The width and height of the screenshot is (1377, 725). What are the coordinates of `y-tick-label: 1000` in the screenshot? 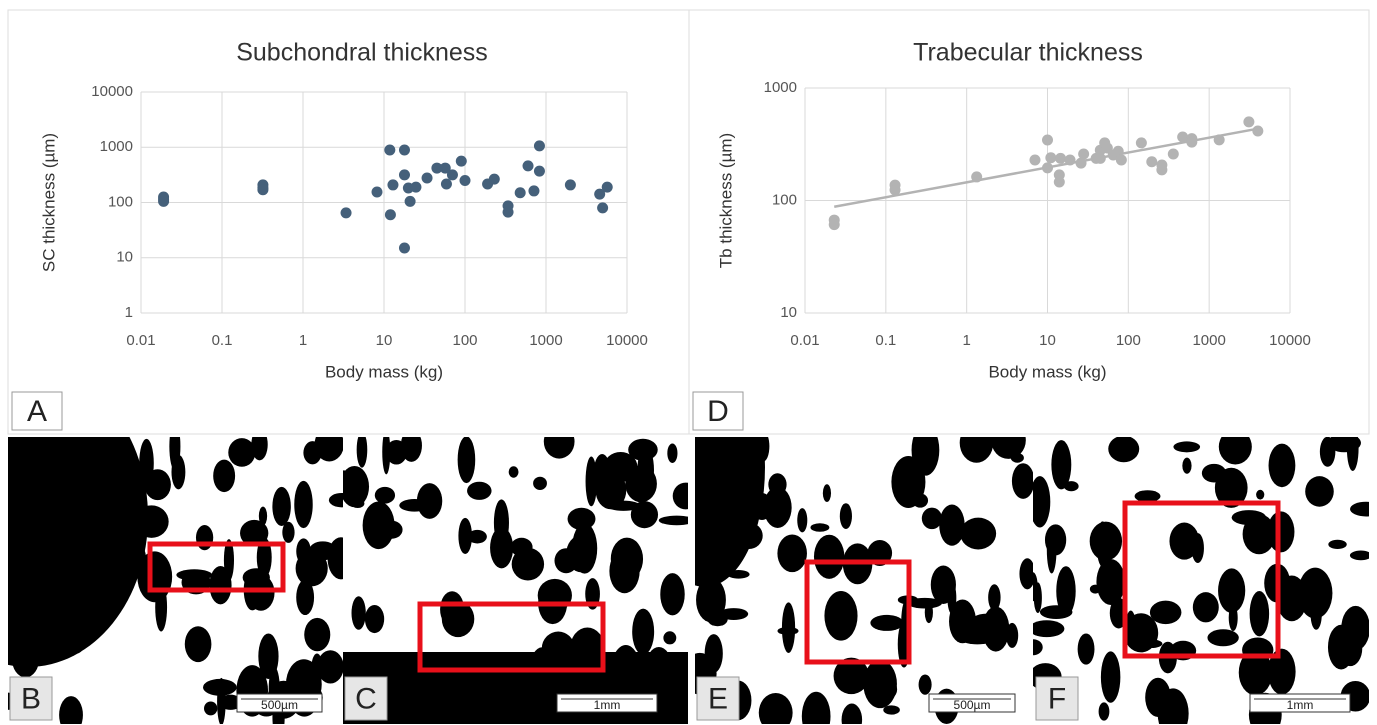 It's located at (116, 146).